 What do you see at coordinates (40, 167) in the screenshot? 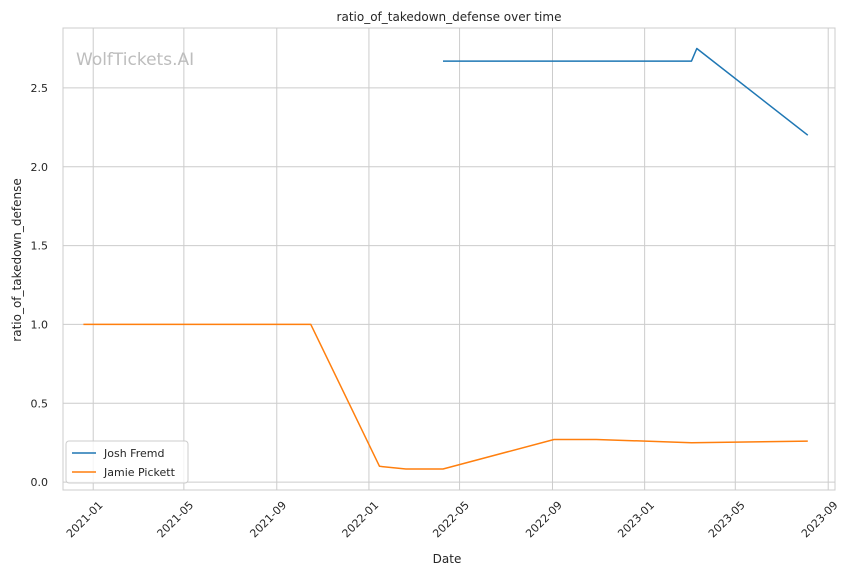
I see `y-tick-label: 2.0` at bounding box center [40, 167].